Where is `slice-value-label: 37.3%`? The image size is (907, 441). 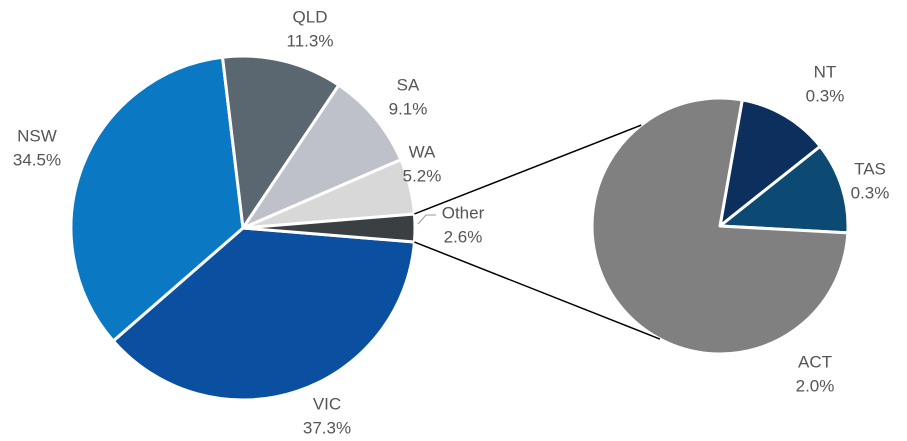 slice-value-label: 37.3% is located at coordinates (327, 427).